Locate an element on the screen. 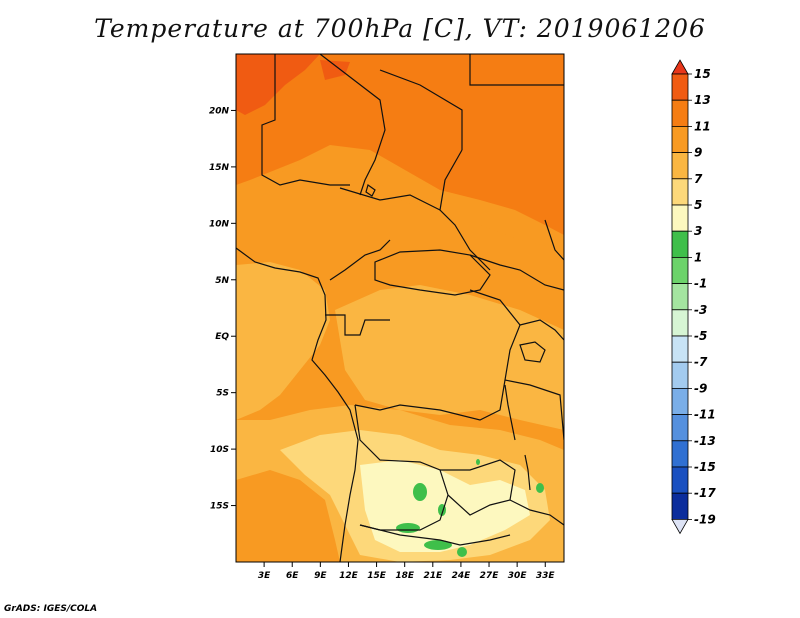 This screenshot has height=618, width=800. border-zambia is located at coordinates (478, 487).